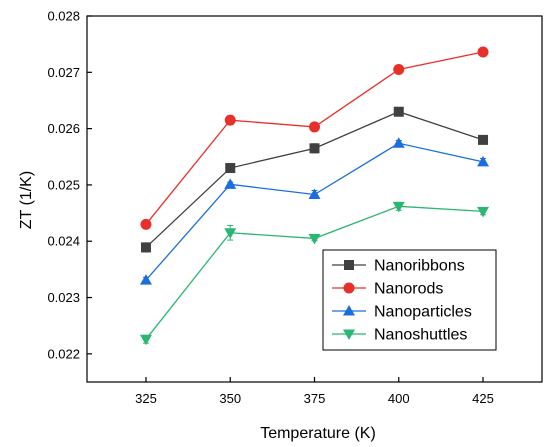 The height and width of the screenshot is (447, 550). What do you see at coordinates (146, 398) in the screenshot?
I see `x-tick-label: 325` at bounding box center [146, 398].